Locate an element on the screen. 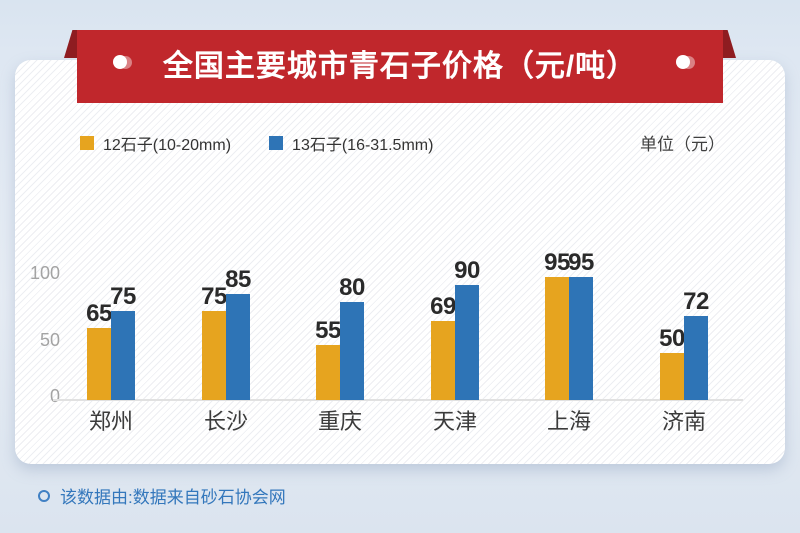  bar-12-长沙 is located at coordinates (214, 355).